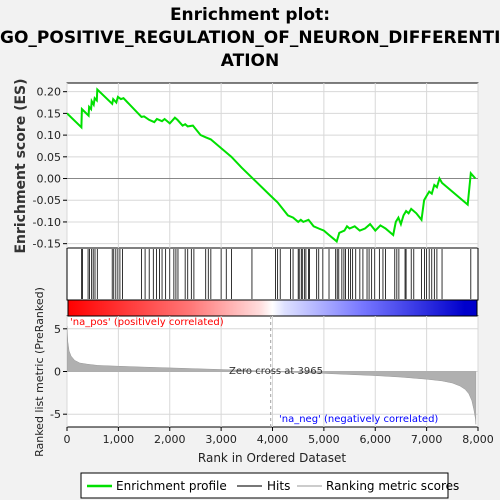  I want to click on ranked-axis-label: Ranked list metric (PreRanked), so click(39, 372).